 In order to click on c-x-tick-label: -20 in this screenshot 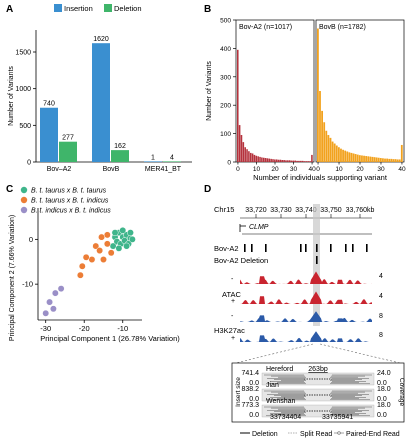, I will do `click(84, 328)`.